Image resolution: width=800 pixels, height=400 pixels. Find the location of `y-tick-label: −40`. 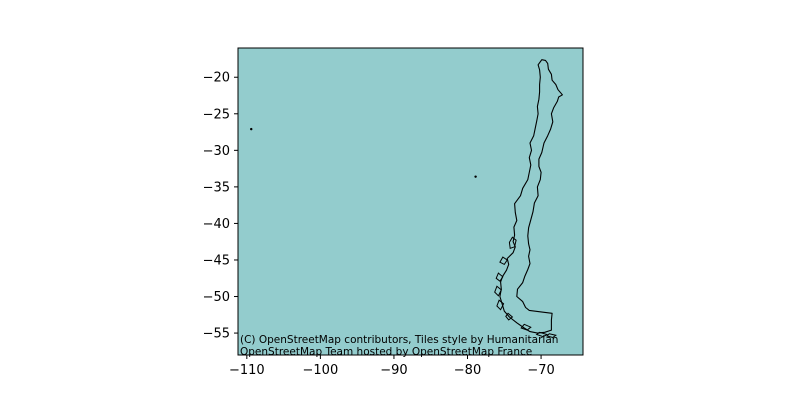

y-tick-label: −40 is located at coordinates (216, 224).